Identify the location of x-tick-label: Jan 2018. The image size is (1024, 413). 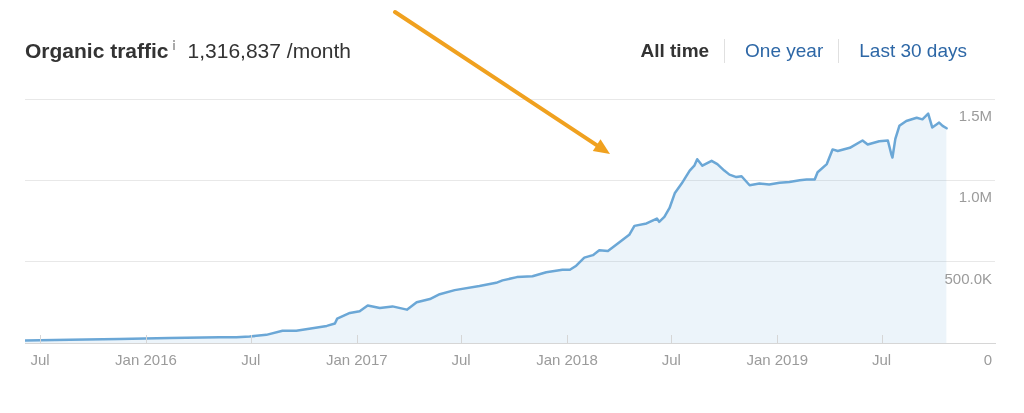
(567, 360).